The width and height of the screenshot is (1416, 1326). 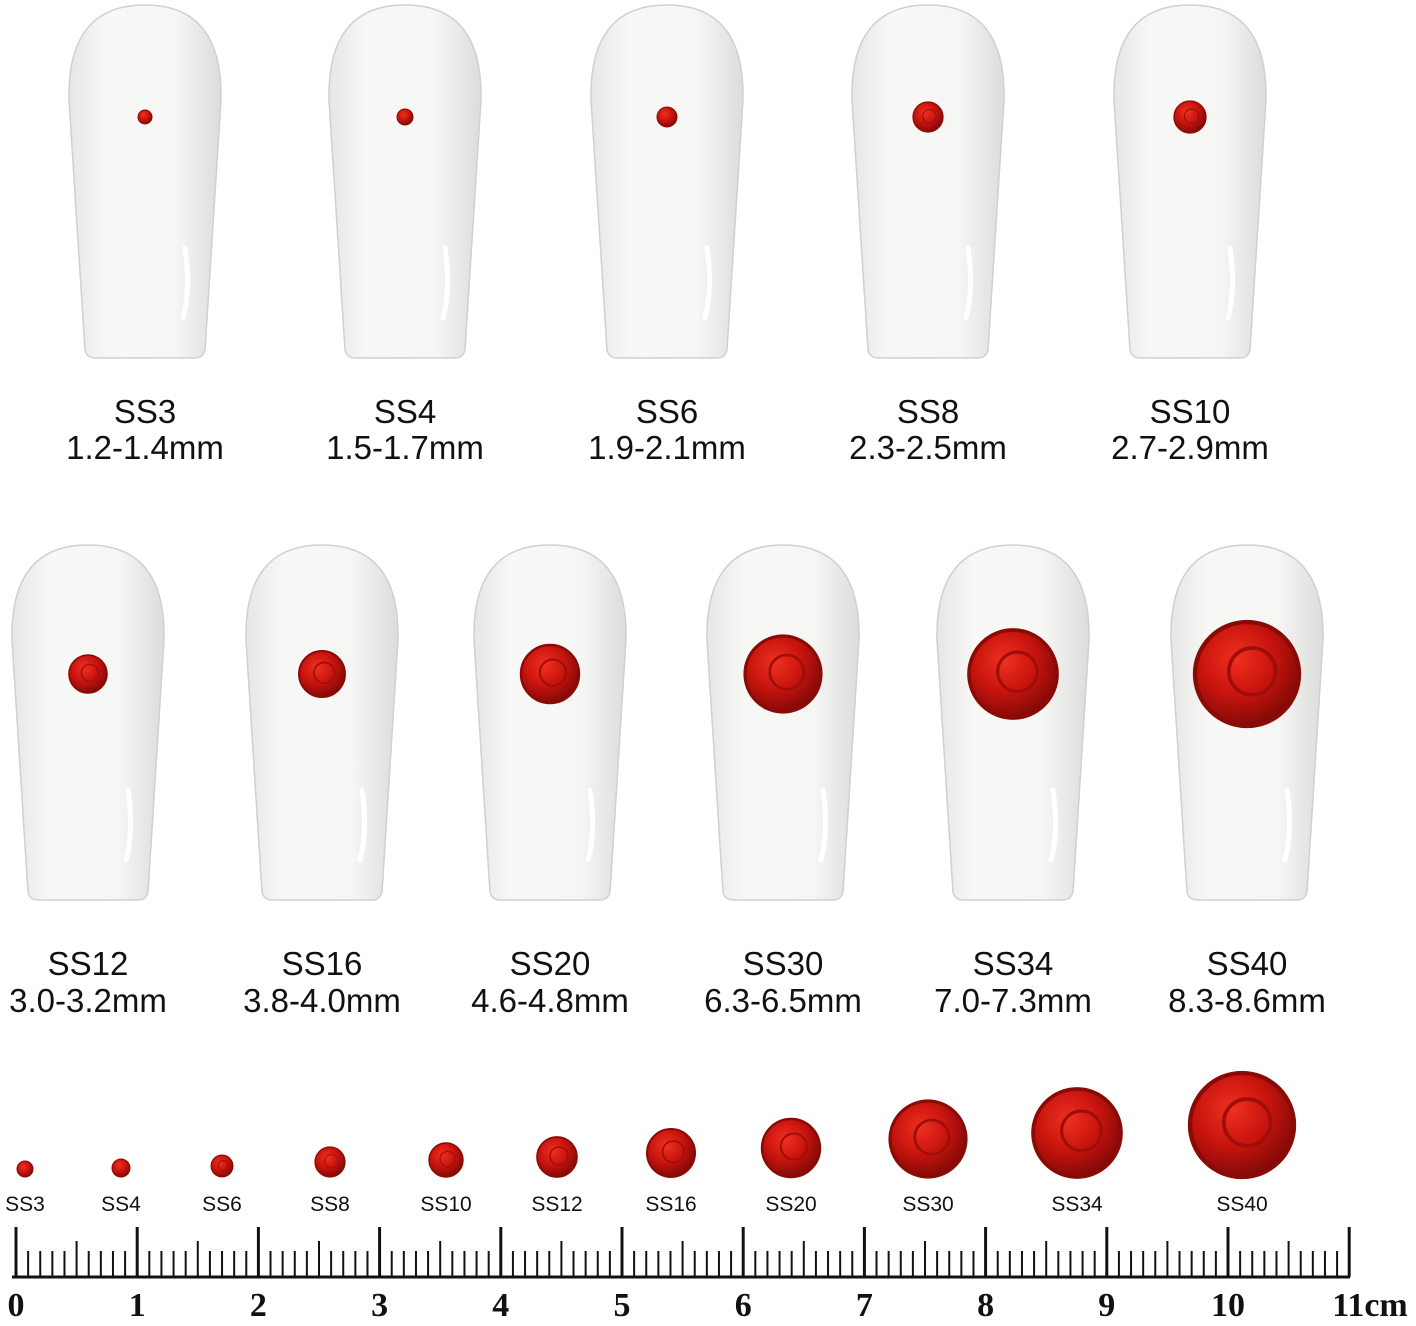 What do you see at coordinates (1190, 447) in the screenshot?
I see `size-mm: 2.7-2.9mm` at bounding box center [1190, 447].